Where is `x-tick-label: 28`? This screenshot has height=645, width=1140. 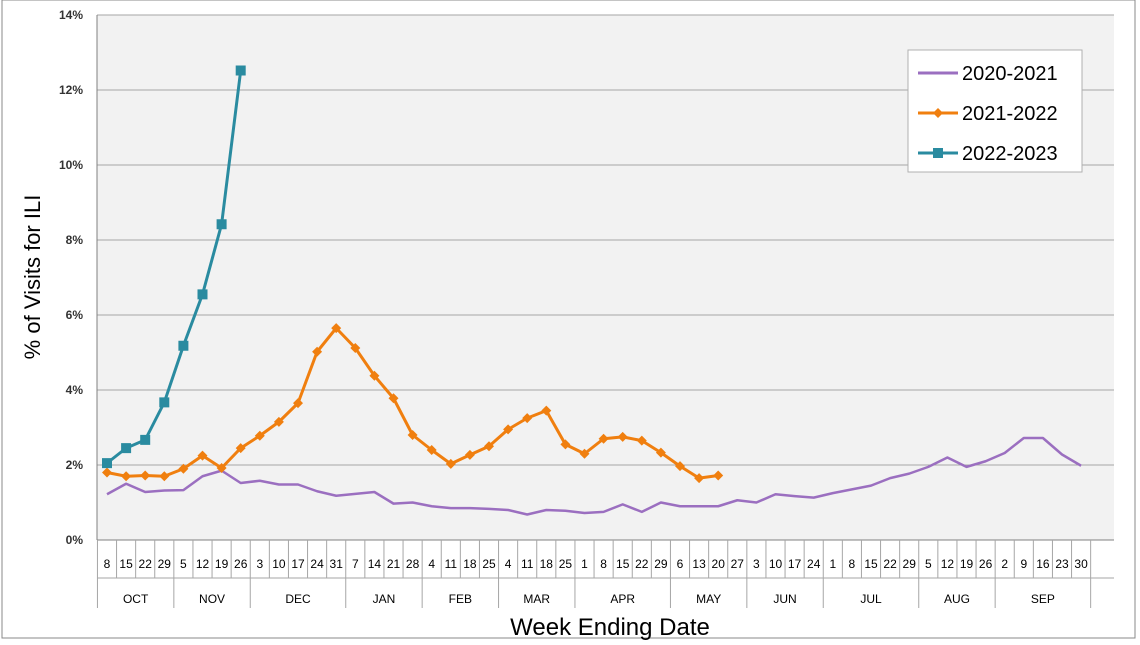 x-tick-label: 28 is located at coordinates (413, 564).